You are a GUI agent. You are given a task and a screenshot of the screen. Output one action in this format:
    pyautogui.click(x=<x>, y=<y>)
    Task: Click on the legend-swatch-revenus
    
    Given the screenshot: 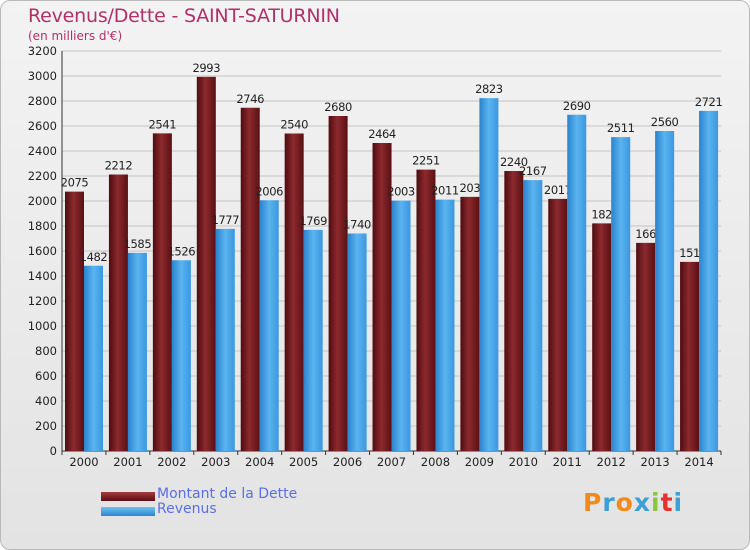 What is the action you would take?
    pyautogui.click(x=128, y=511)
    